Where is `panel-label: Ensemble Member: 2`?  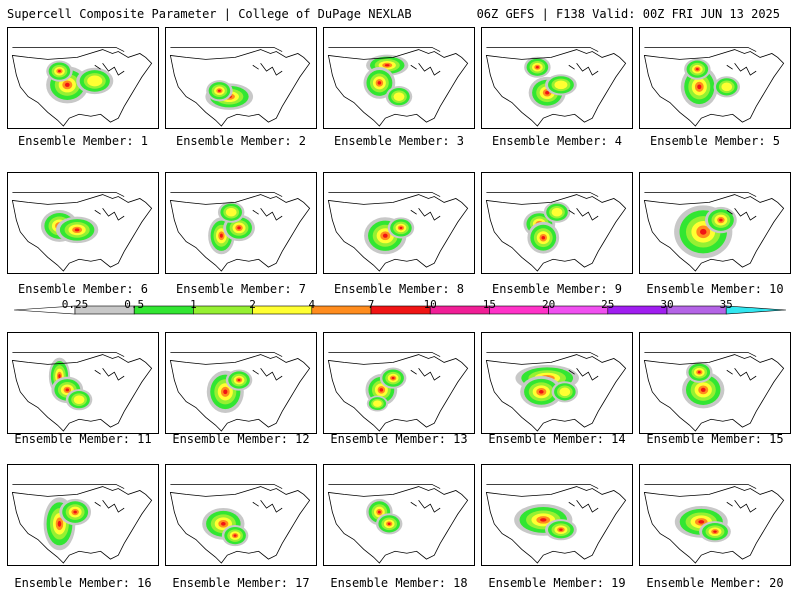
panel-label: Ensemble Member: 2 is located at coordinates (241, 141).